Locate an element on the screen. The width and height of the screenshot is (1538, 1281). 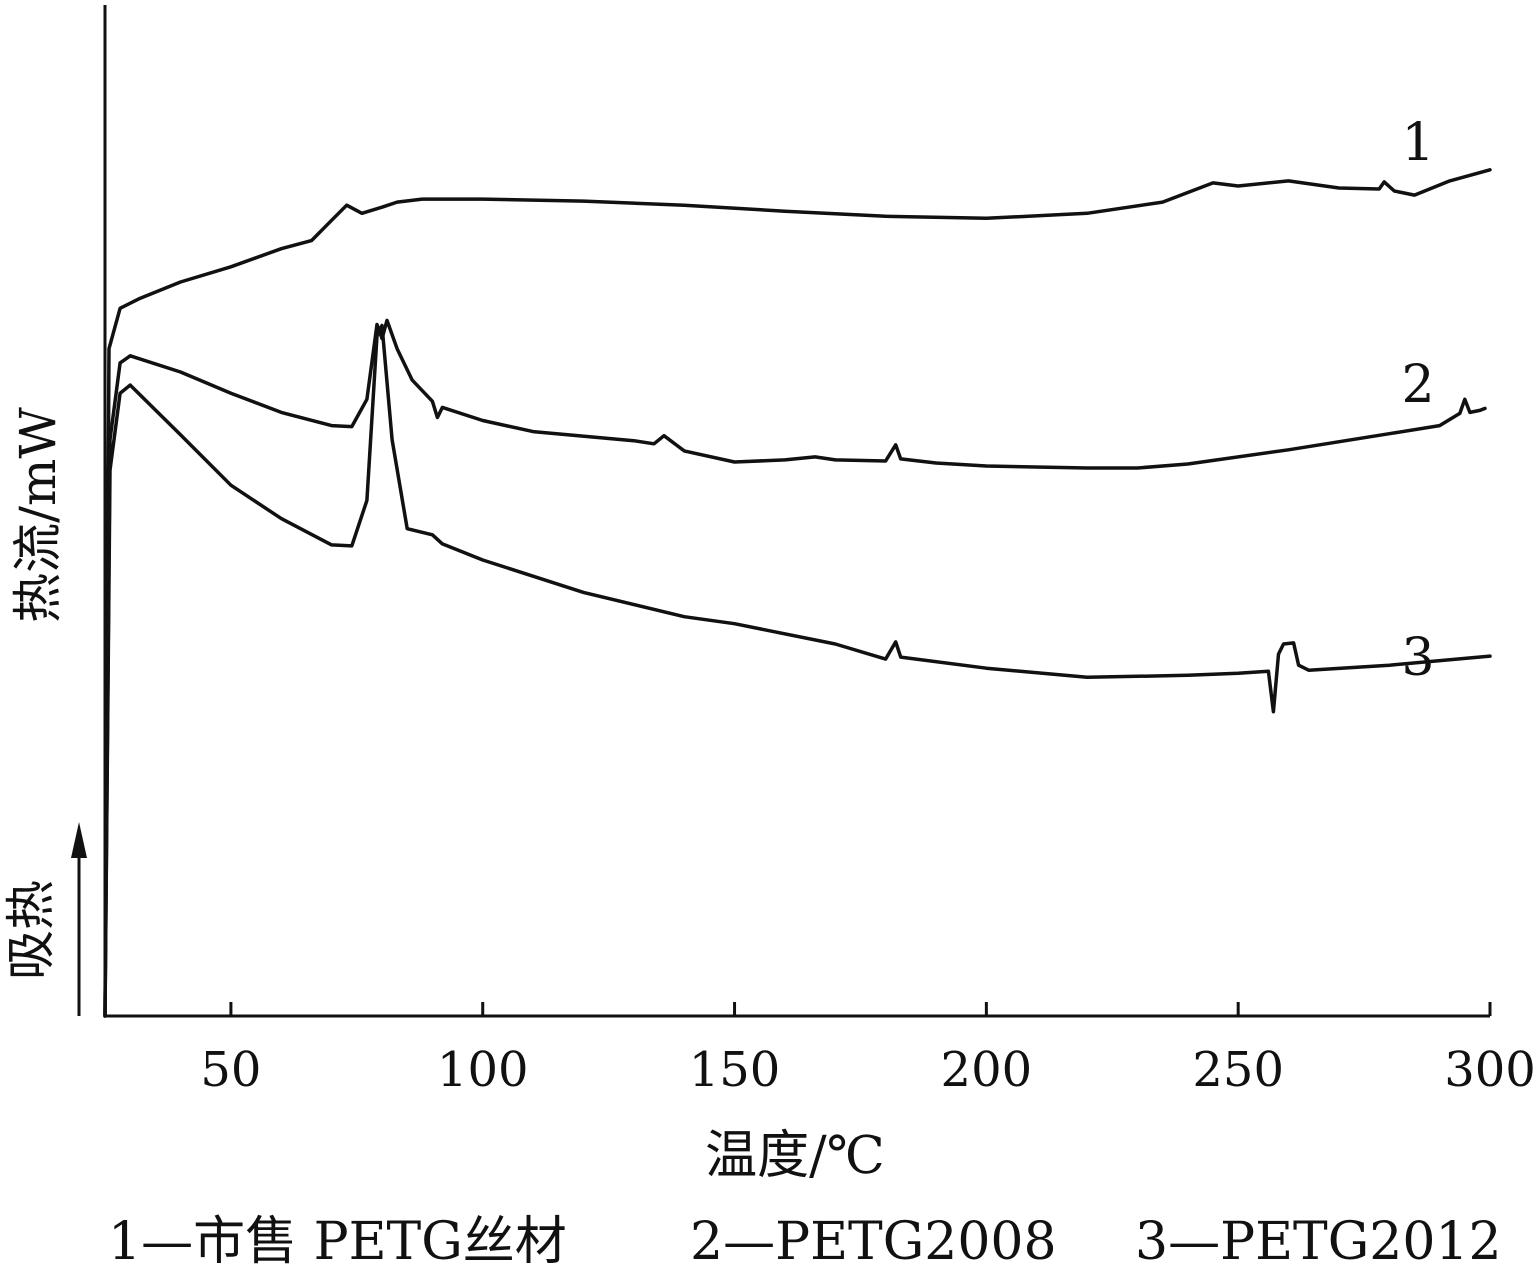
curve-label-2: 2 is located at coordinates (1417, 385).